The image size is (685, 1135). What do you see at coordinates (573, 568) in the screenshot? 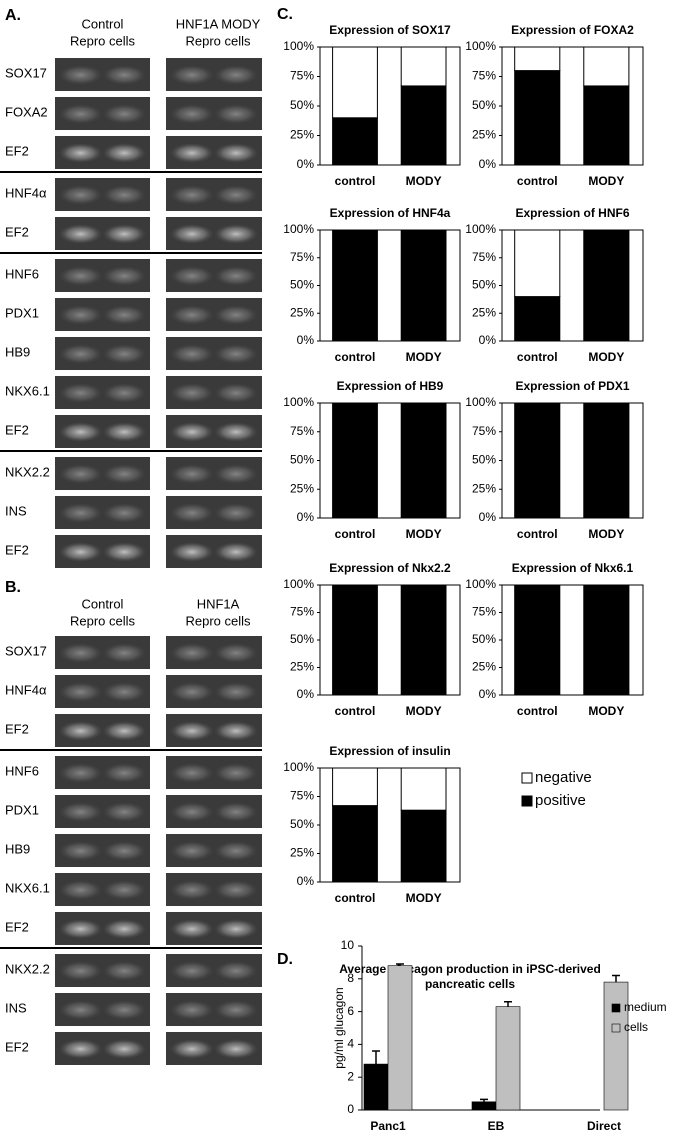
I see `chart-title: Expression of Nkx6.1` at bounding box center [573, 568].